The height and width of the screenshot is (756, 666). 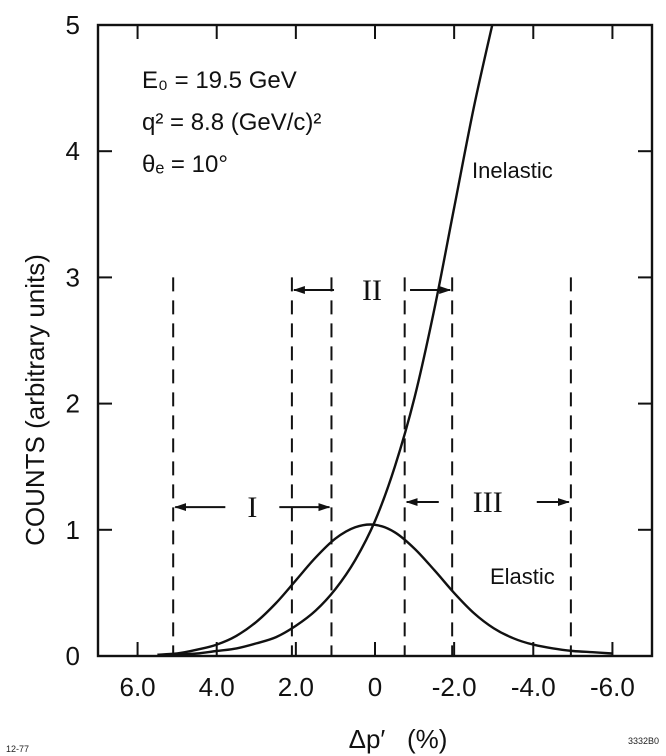 What do you see at coordinates (533, 687) in the screenshot?
I see `x-tick-label: -4.0` at bounding box center [533, 687].